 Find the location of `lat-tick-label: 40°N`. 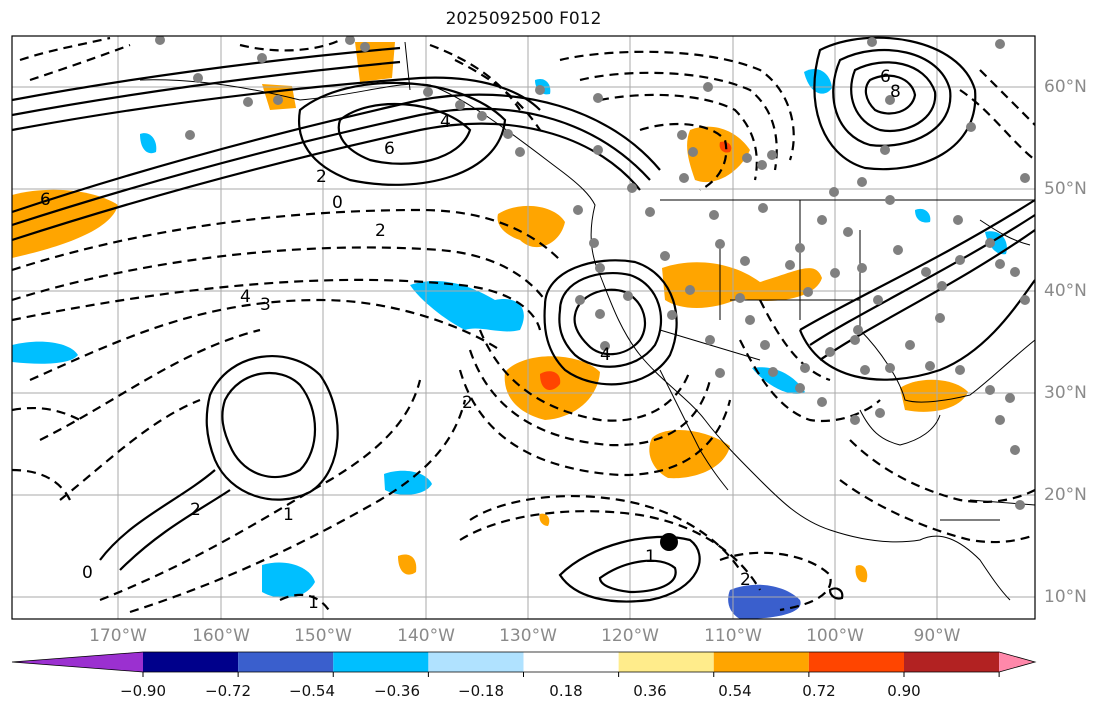

lat-tick-label: 40°N is located at coordinates (1065, 291).